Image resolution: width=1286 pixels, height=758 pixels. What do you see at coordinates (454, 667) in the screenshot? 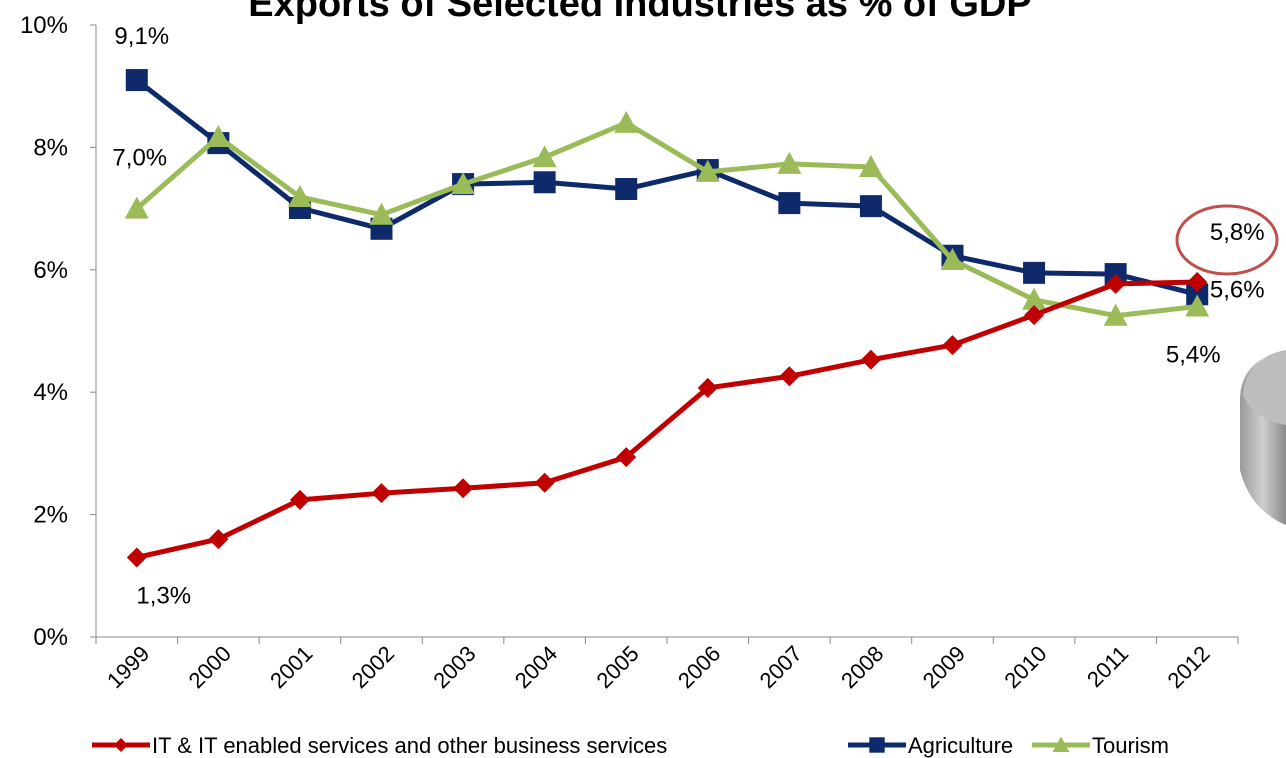
I see `x-tick-label: 2003` at bounding box center [454, 667].